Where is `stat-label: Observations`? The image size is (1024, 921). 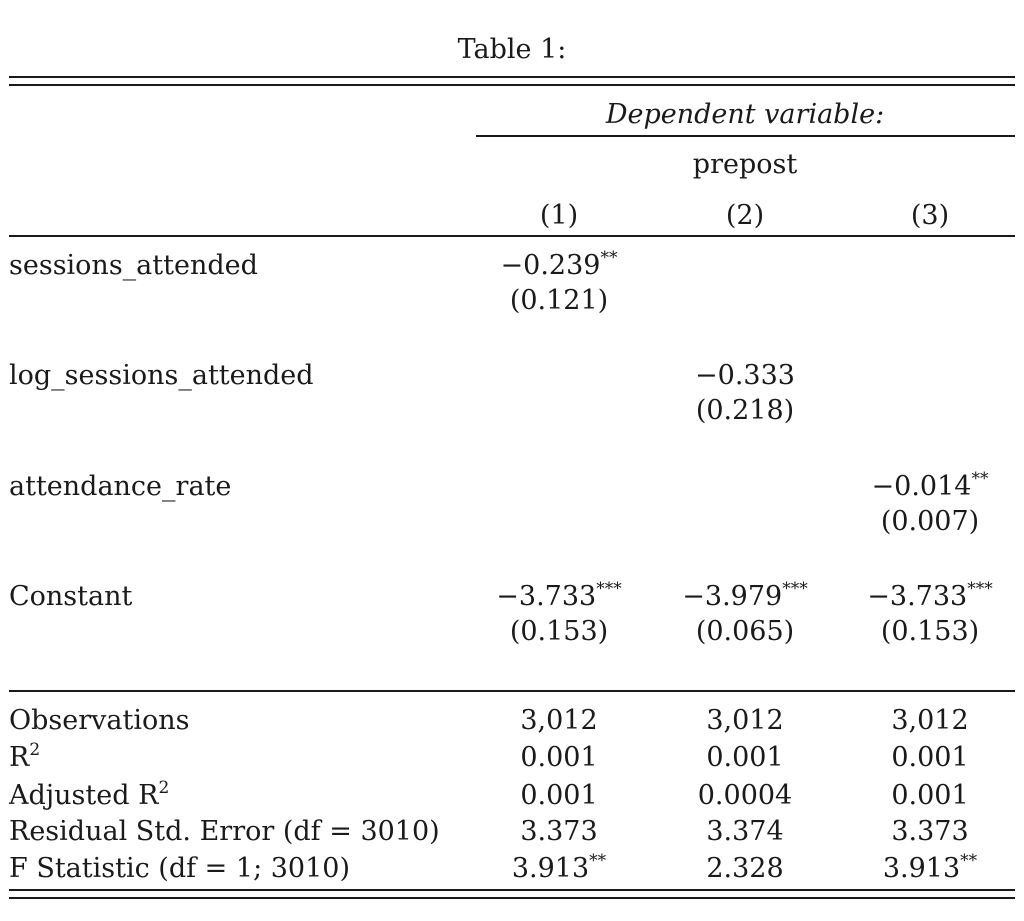 stat-label: Observations is located at coordinates (99, 721).